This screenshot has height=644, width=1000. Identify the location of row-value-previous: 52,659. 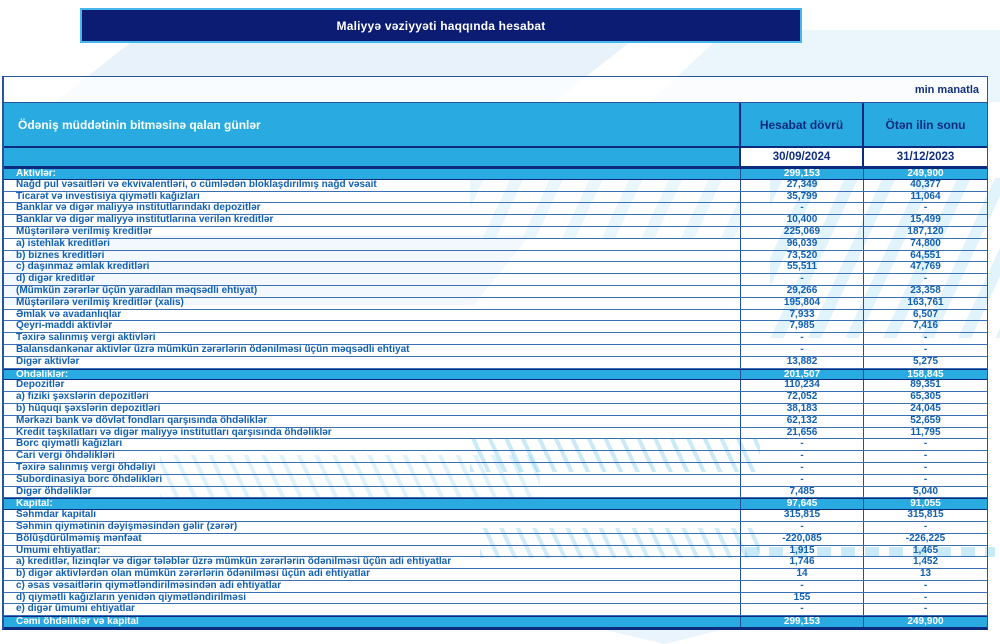
(925, 420).